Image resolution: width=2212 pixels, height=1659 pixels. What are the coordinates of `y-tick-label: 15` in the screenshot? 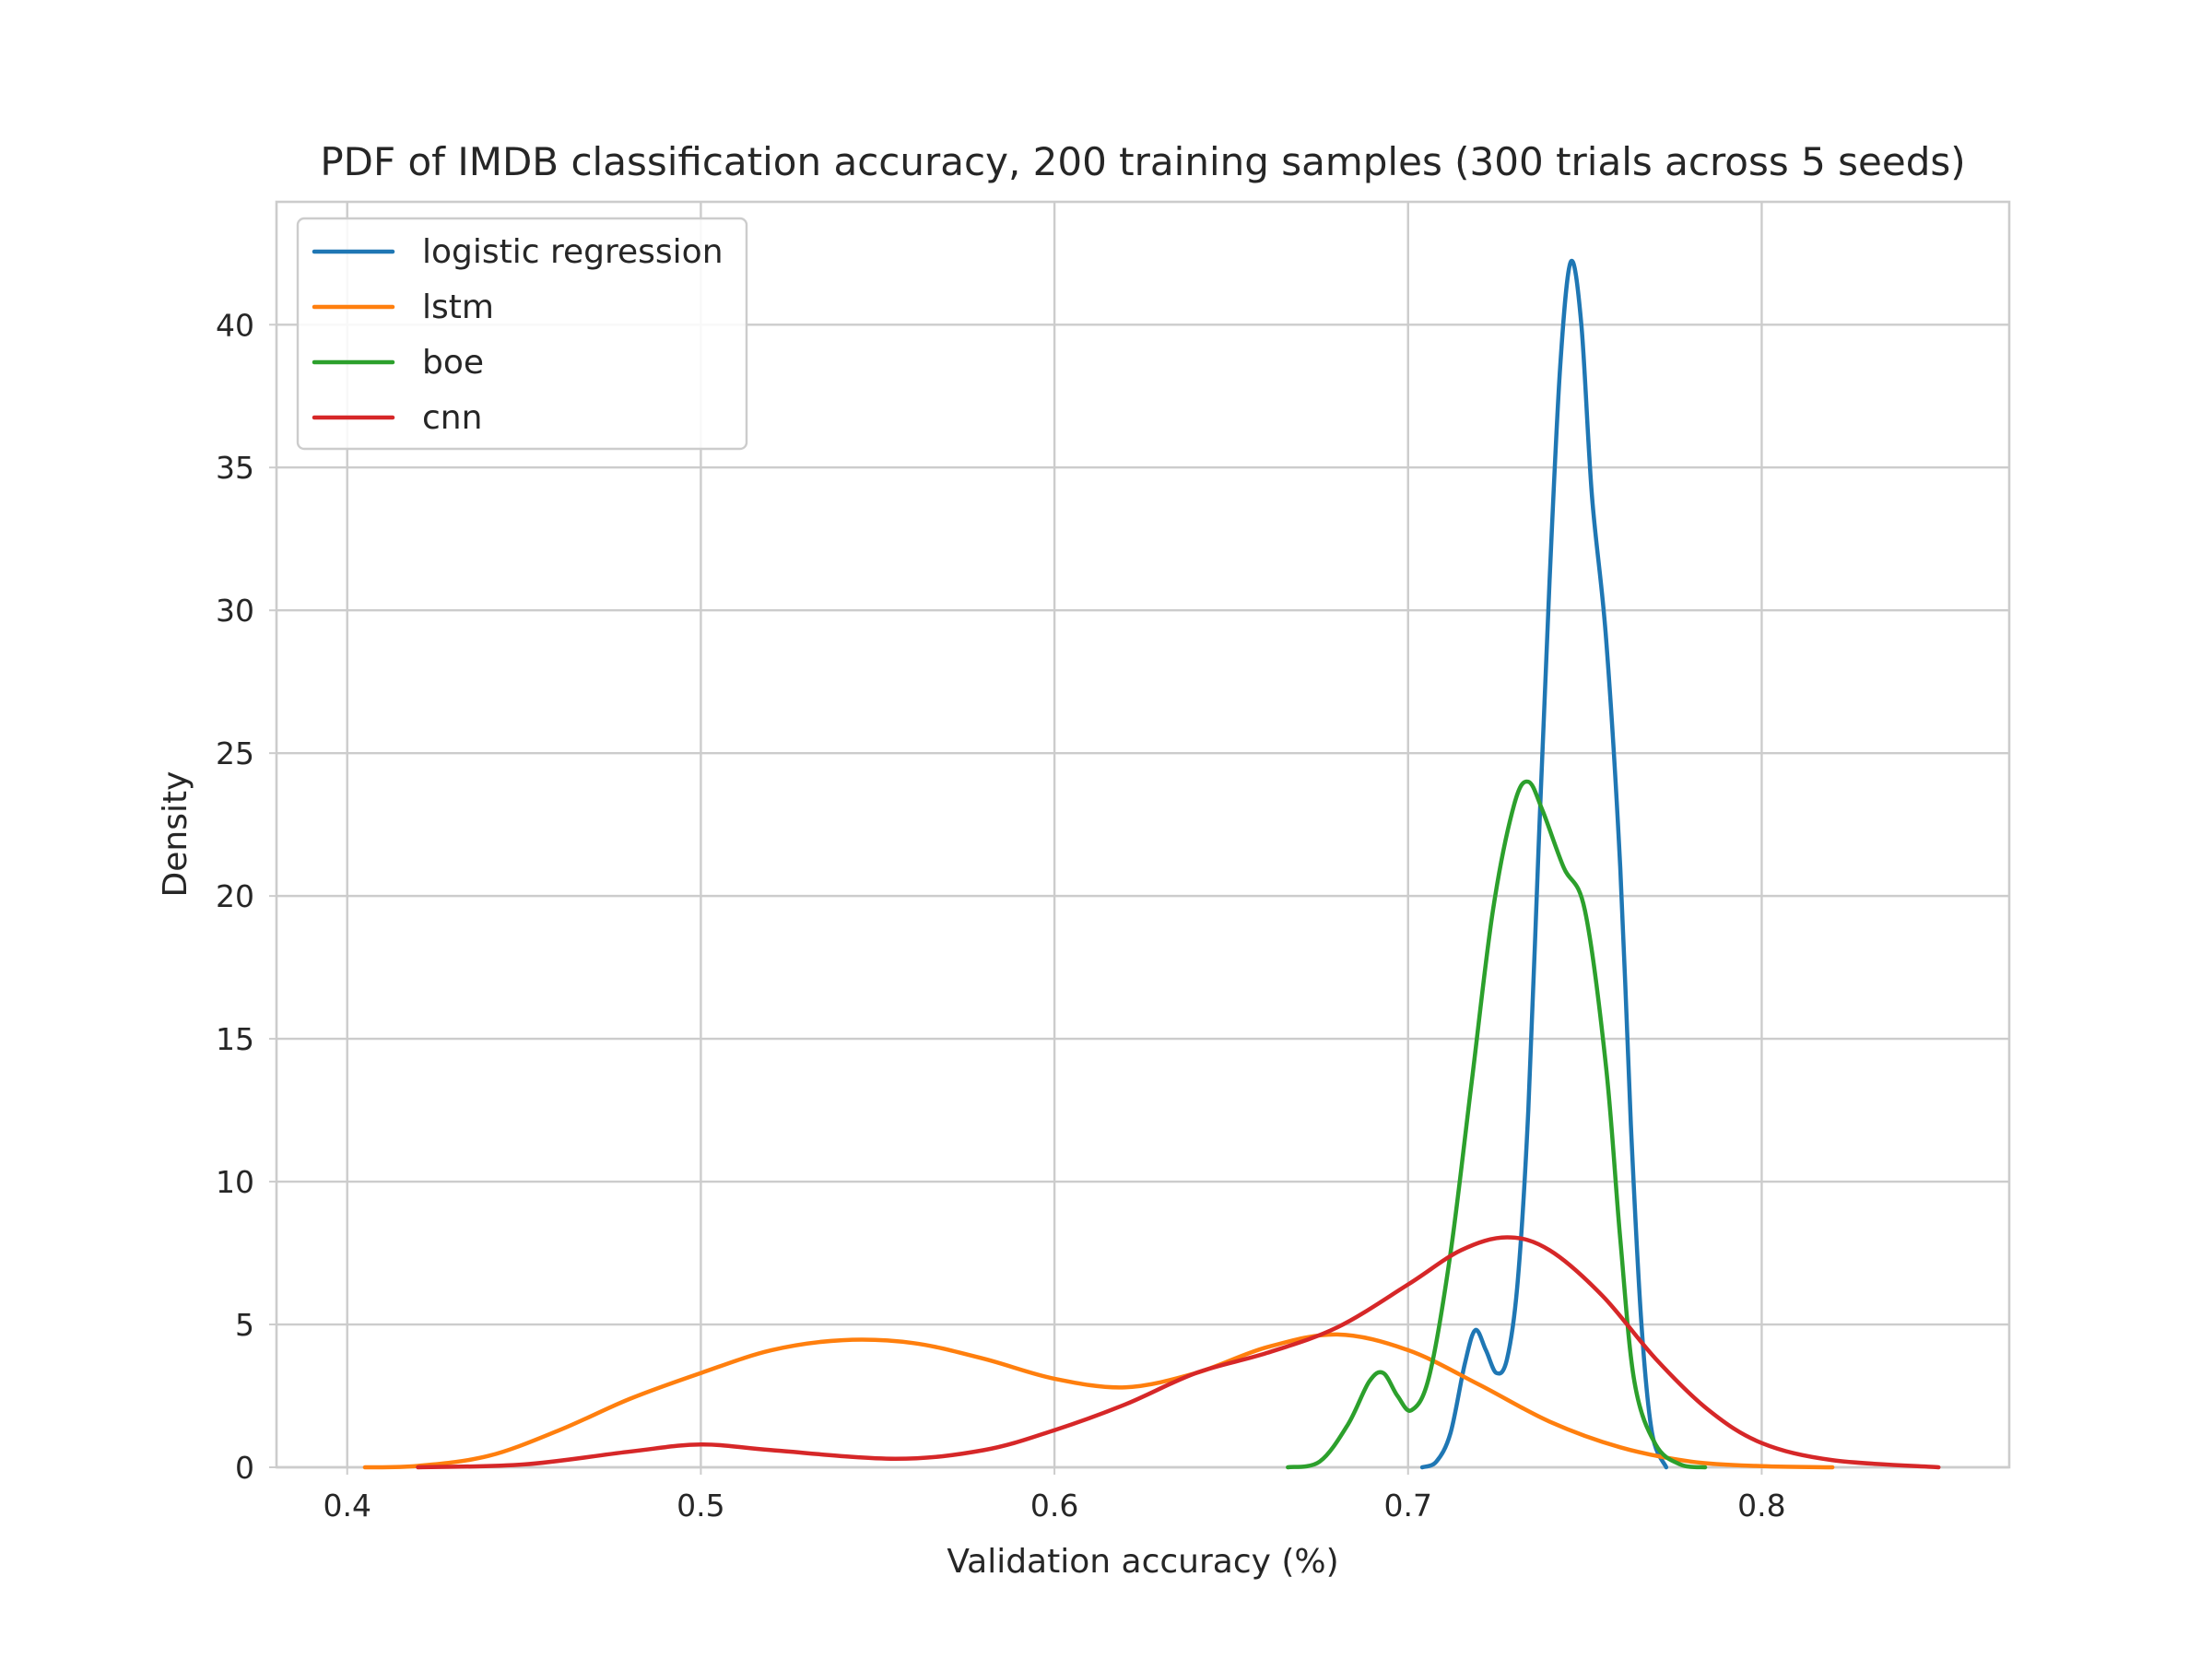 It's located at (235, 1039).